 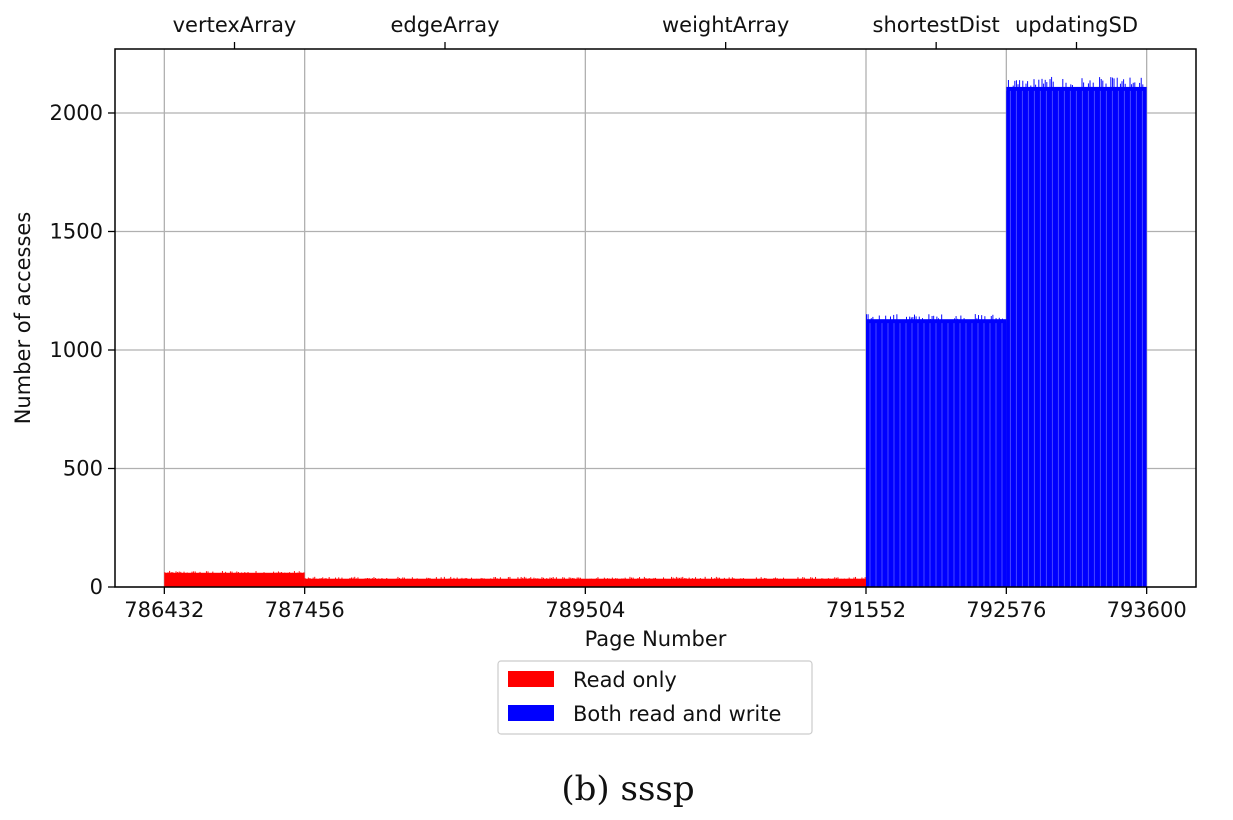 What do you see at coordinates (936, 25) in the screenshot?
I see `region-label: shortestDist` at bounding box center [936, 25].